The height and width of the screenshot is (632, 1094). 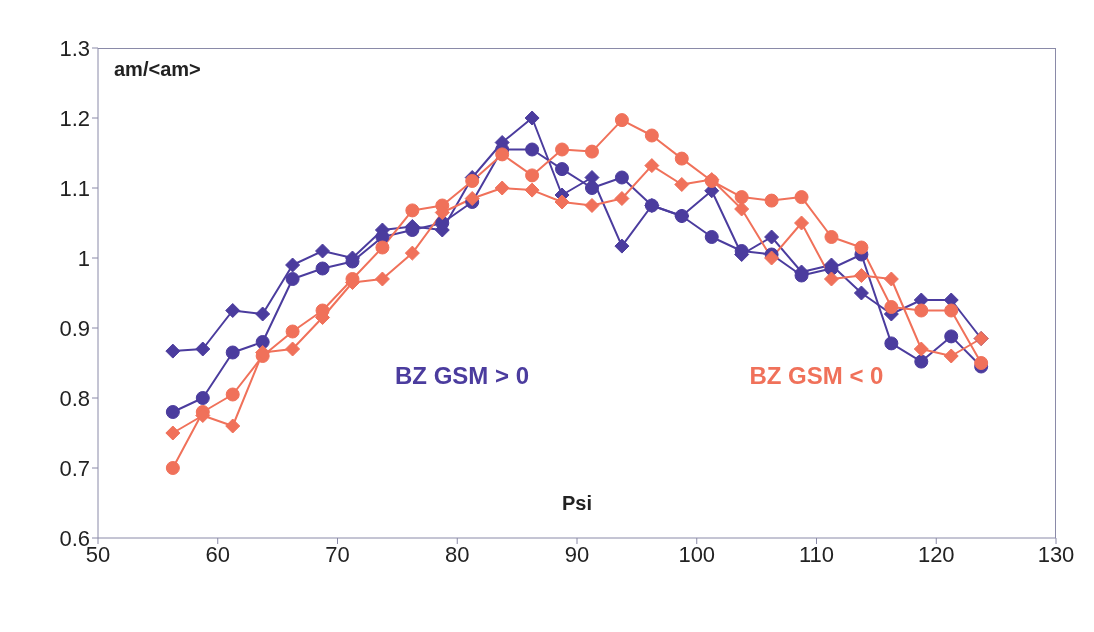 What do you see at coordinates (577, 503) in the screenshot?
I see `x-axis-title: Psi` at bounding box center [577, 503].